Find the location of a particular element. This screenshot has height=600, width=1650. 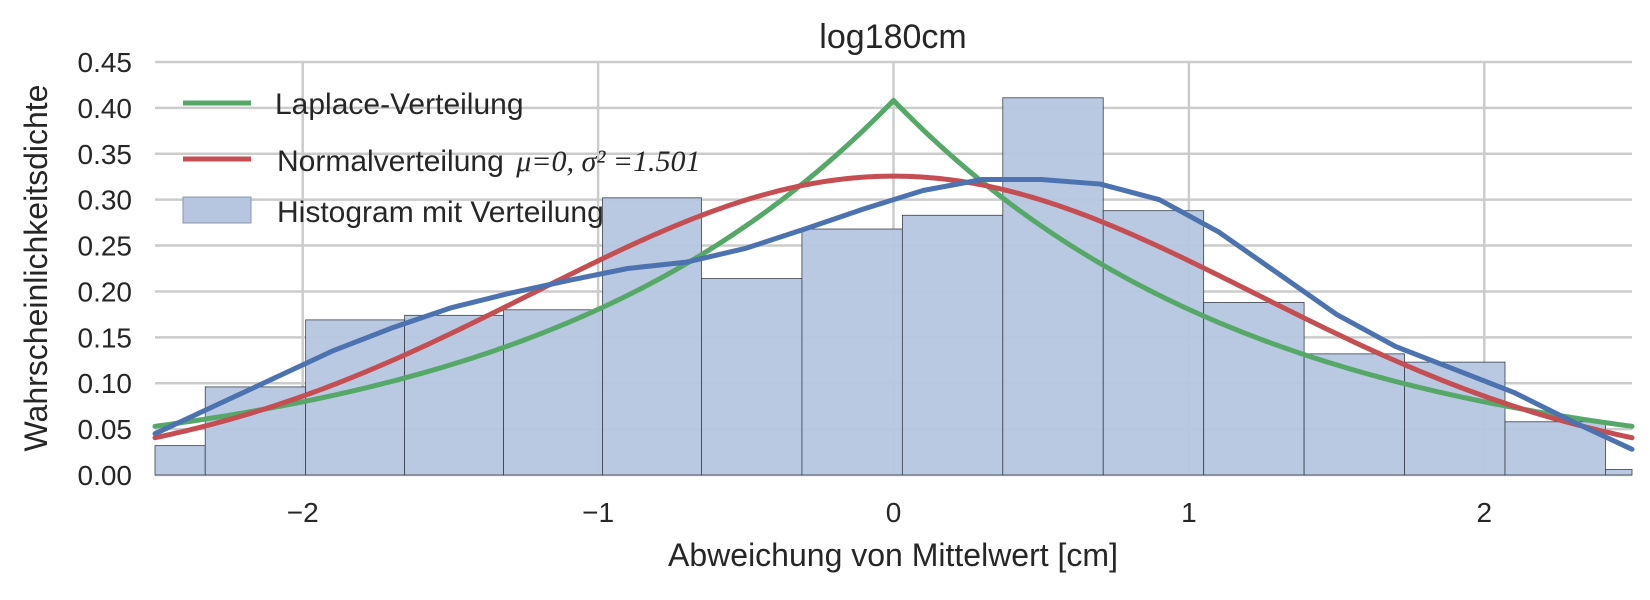

y-tick-label: 0.35 is located at coordinates (105, 154).